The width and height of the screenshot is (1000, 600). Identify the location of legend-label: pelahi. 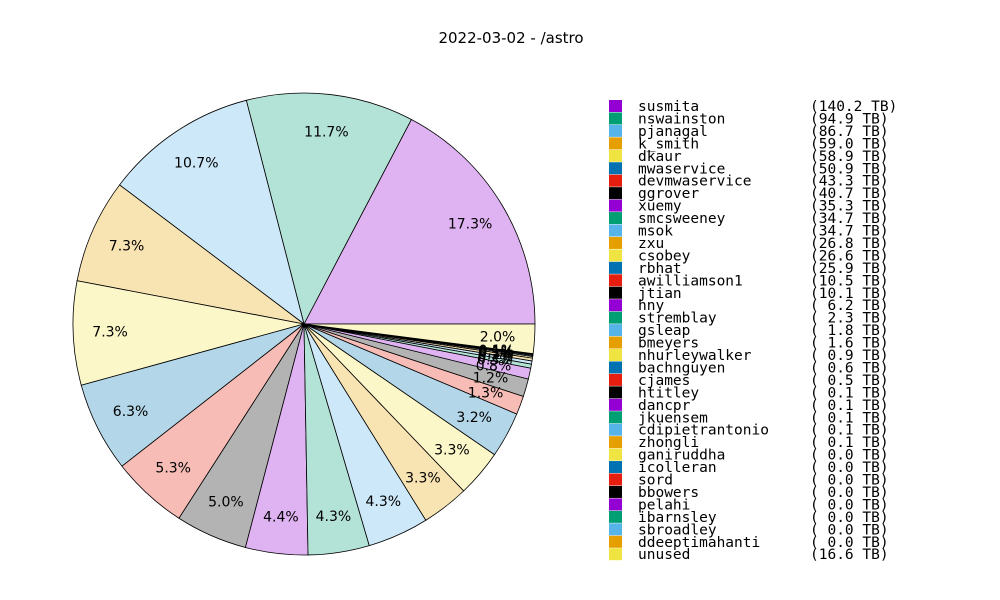
(664, 505).